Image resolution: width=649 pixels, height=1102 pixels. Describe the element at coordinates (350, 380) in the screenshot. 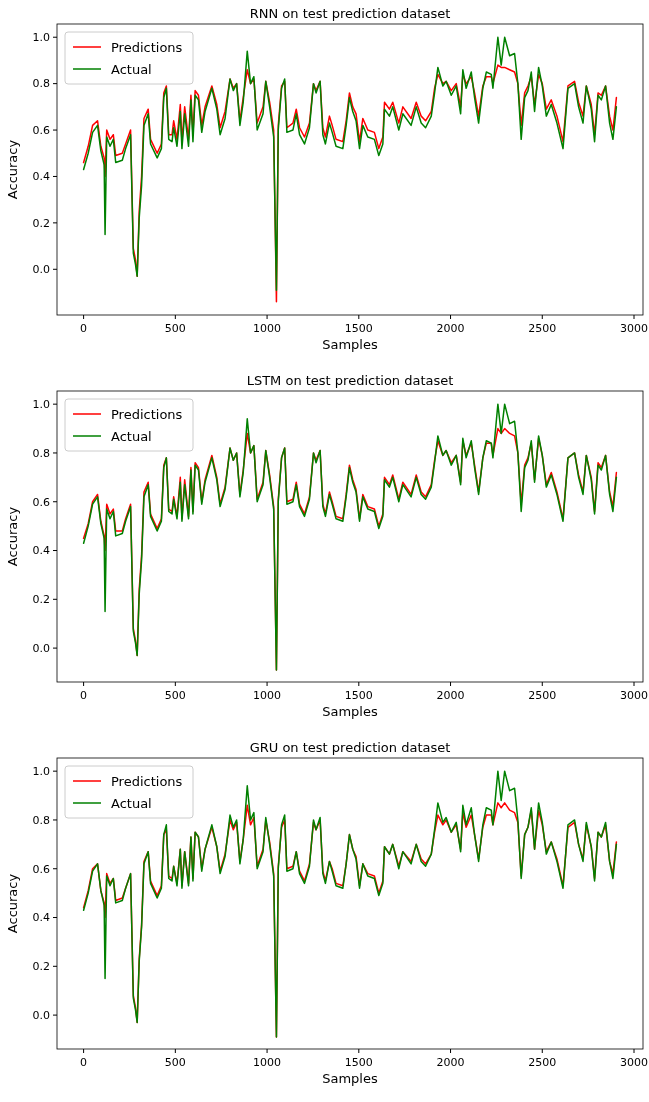

I see `chart-title: LSTM on test prediction dataset` at that location.